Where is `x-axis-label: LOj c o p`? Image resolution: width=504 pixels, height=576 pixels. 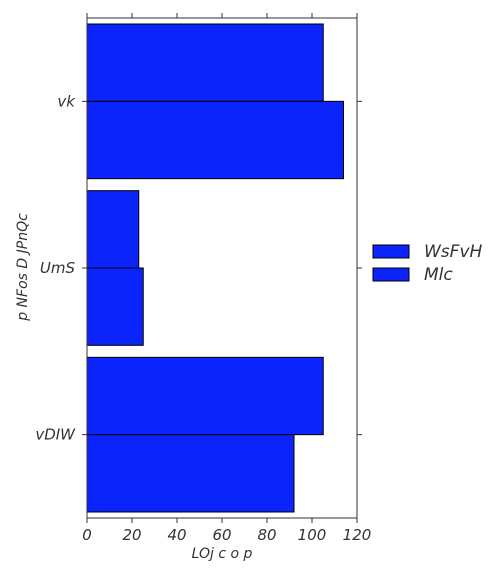
x-axis-label: LOj c o p is located at coordinates (222, 554).